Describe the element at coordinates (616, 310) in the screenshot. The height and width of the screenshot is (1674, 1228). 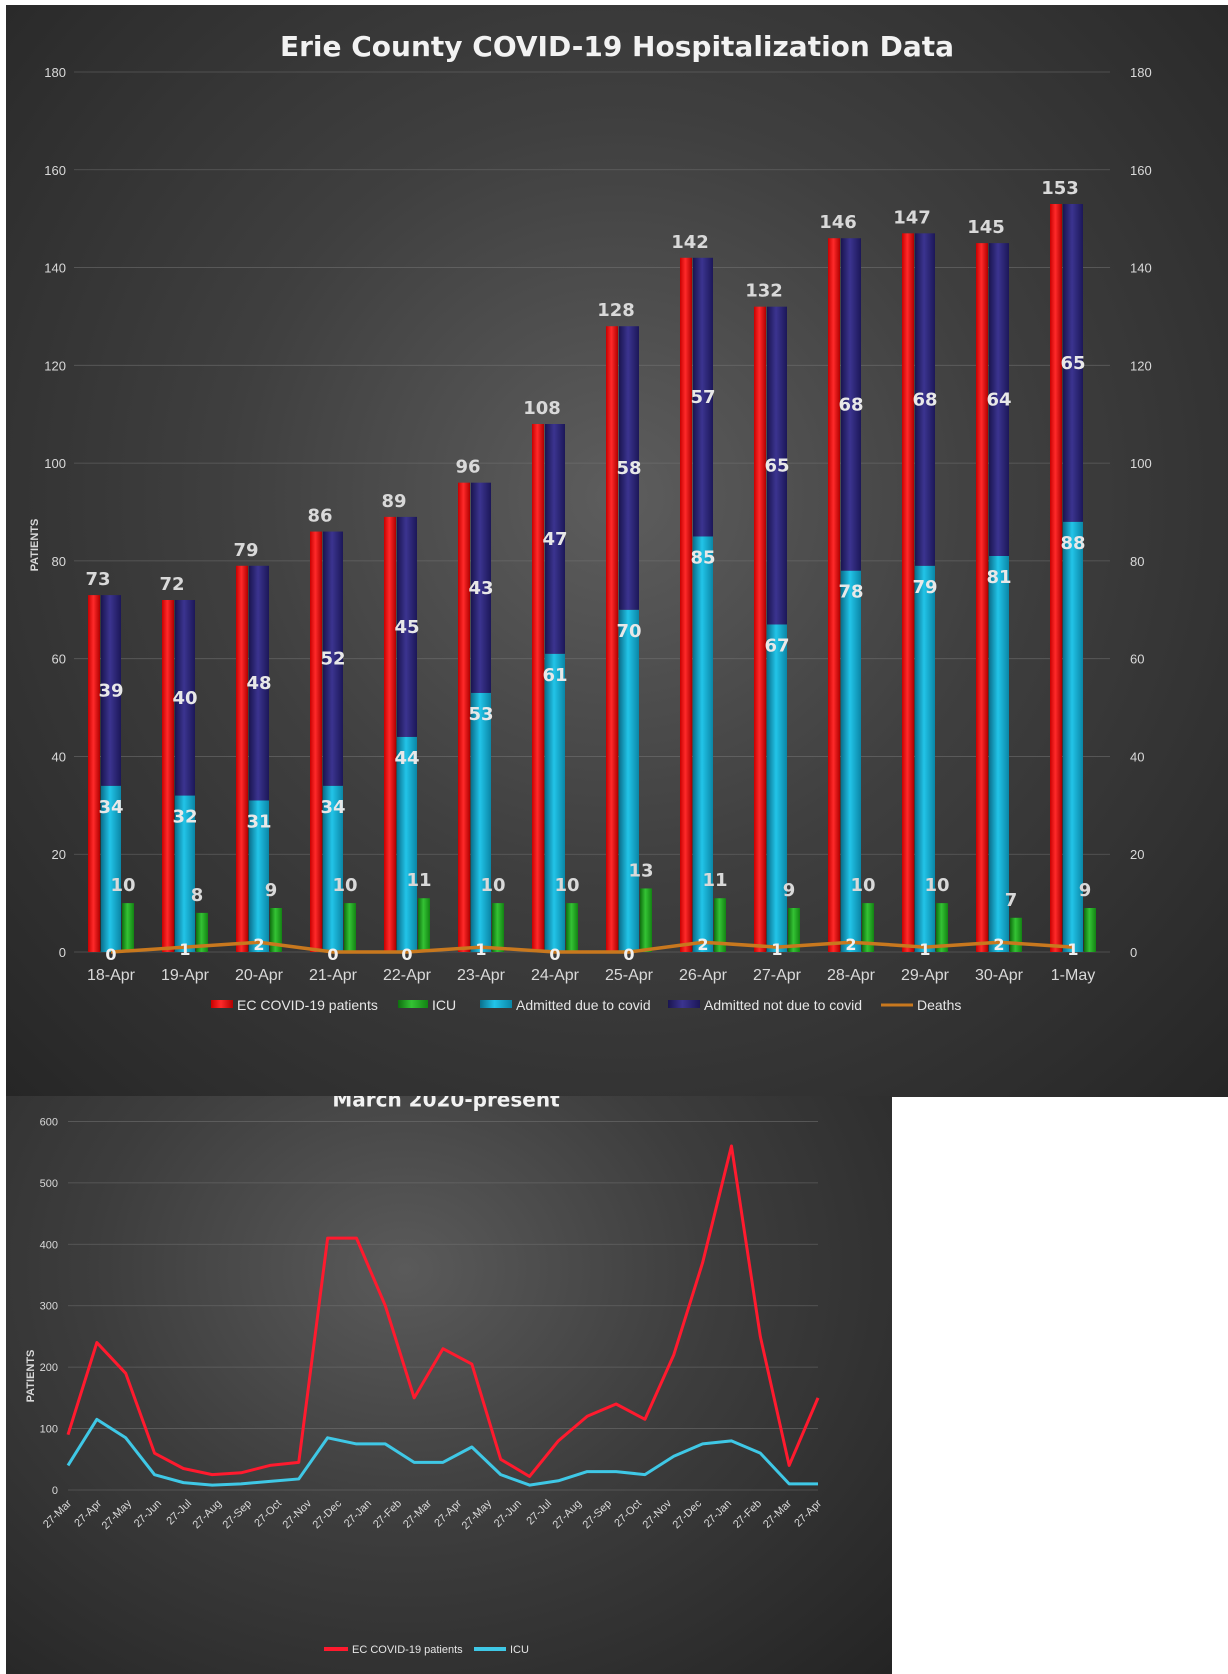
I see `label-ec-patients: 128` at that location.